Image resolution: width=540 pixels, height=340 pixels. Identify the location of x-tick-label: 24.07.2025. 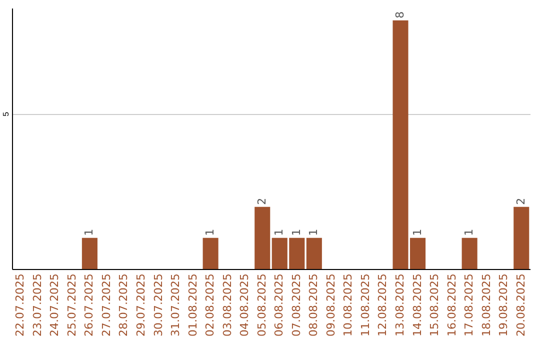
(55, 305).